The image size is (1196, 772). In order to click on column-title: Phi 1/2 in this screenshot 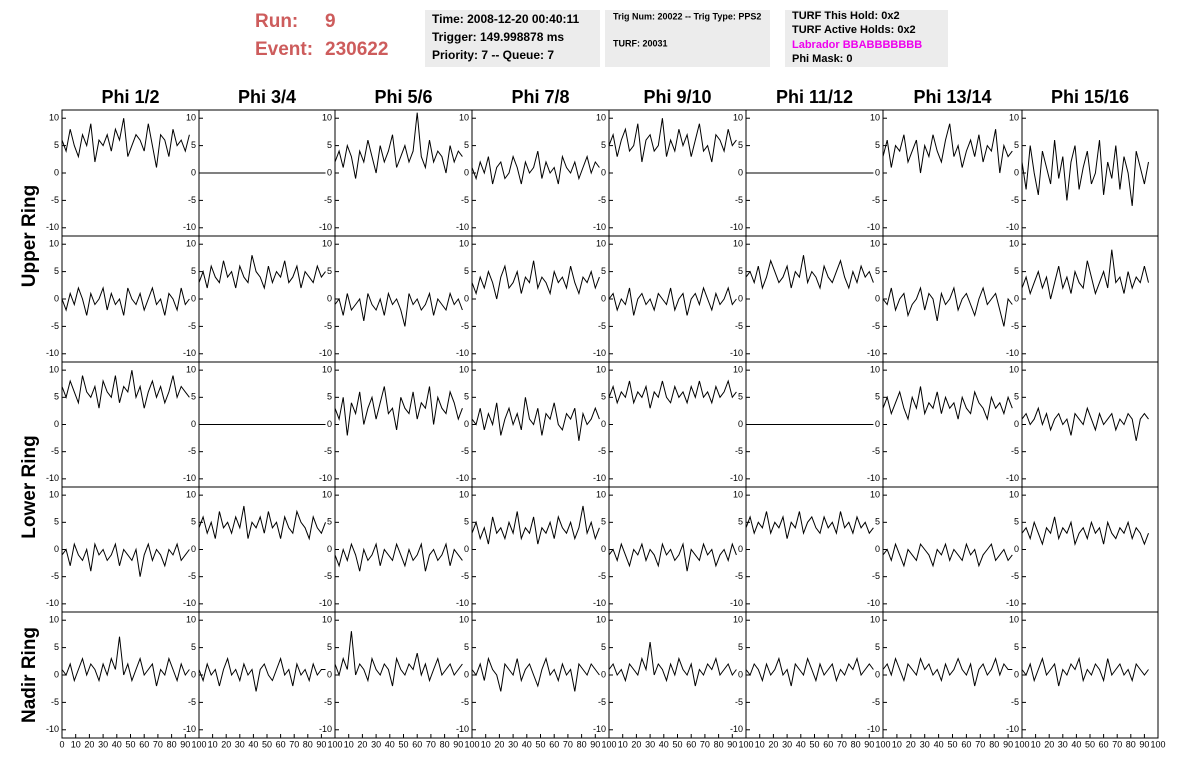, I will do `click(130, 97)`.